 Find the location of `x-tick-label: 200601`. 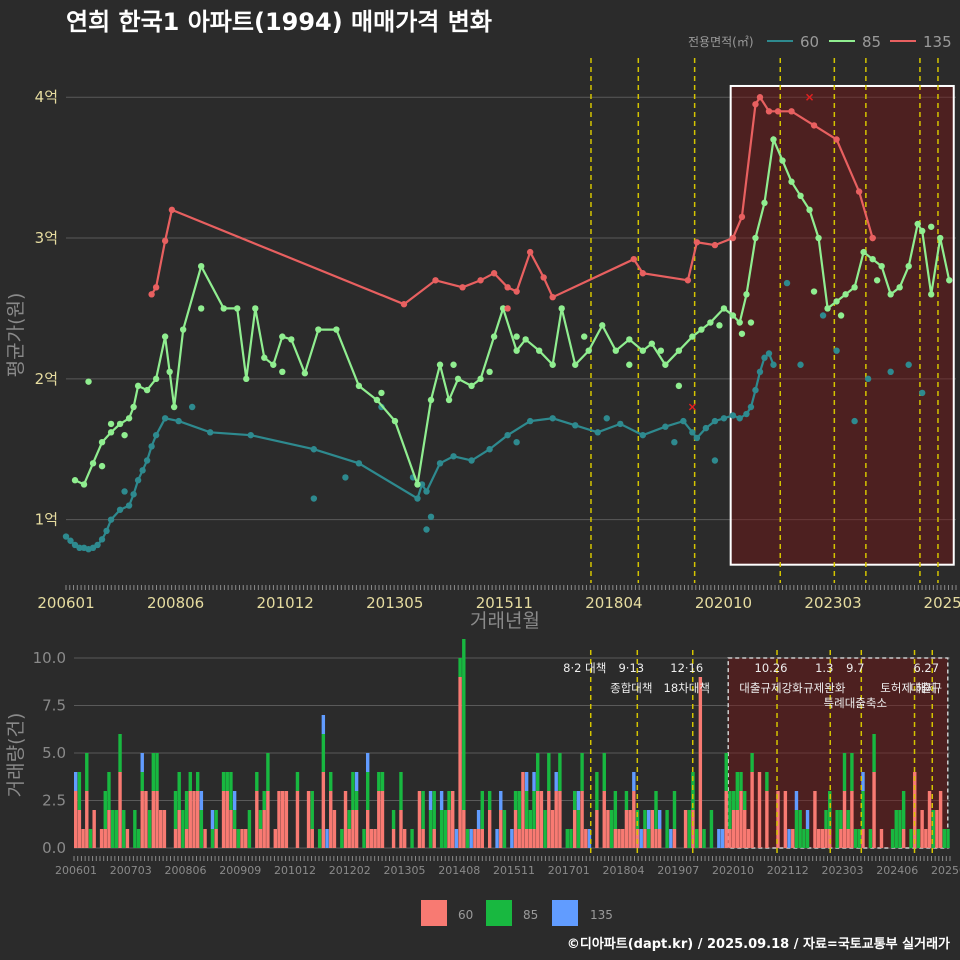

x-tick-label: 200601 is located at coordinates (65, 603).